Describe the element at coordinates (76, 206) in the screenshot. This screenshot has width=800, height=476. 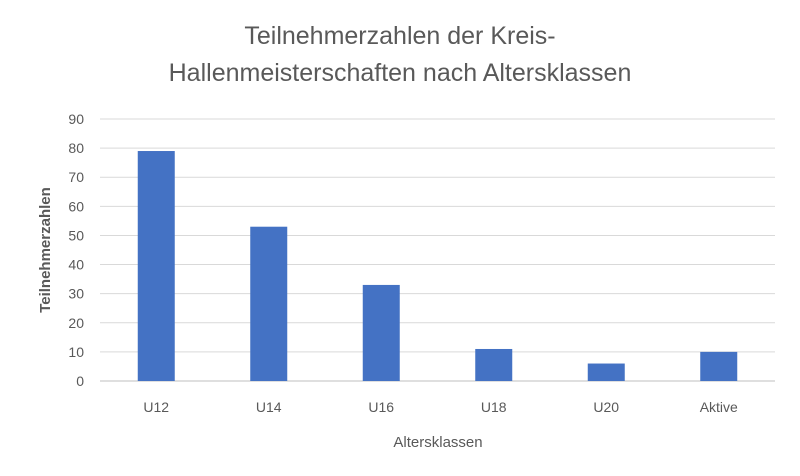
I see `y-tick-label: 60` at that location.